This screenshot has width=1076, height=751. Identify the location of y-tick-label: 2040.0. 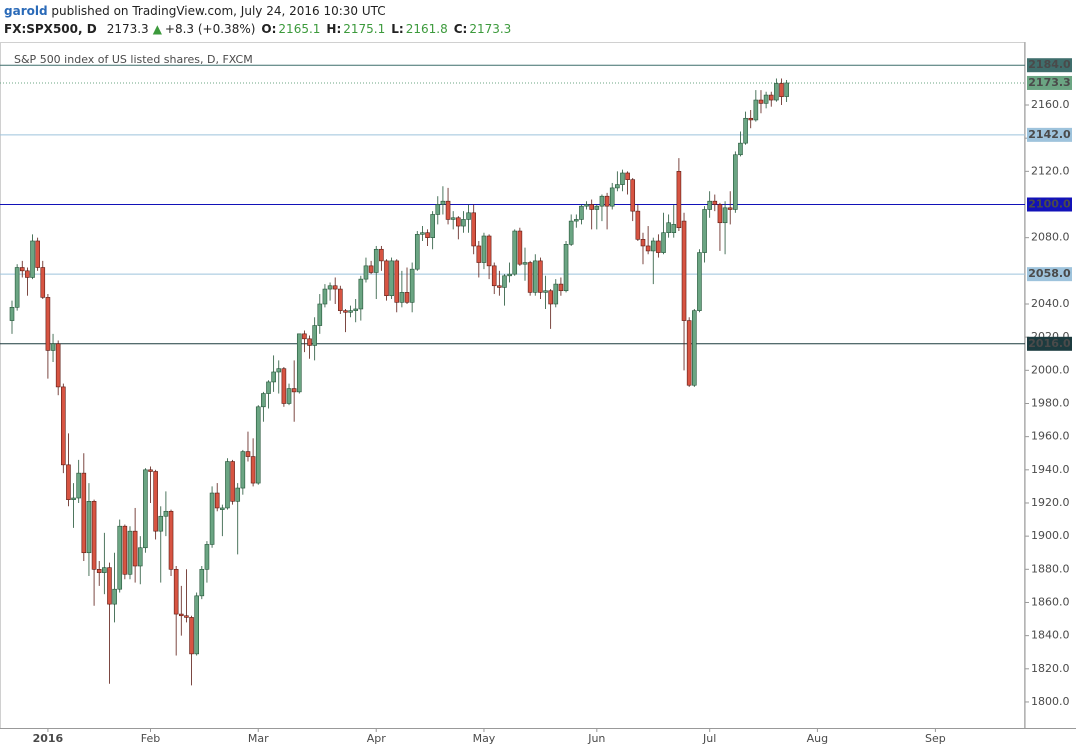
(1050, 303).